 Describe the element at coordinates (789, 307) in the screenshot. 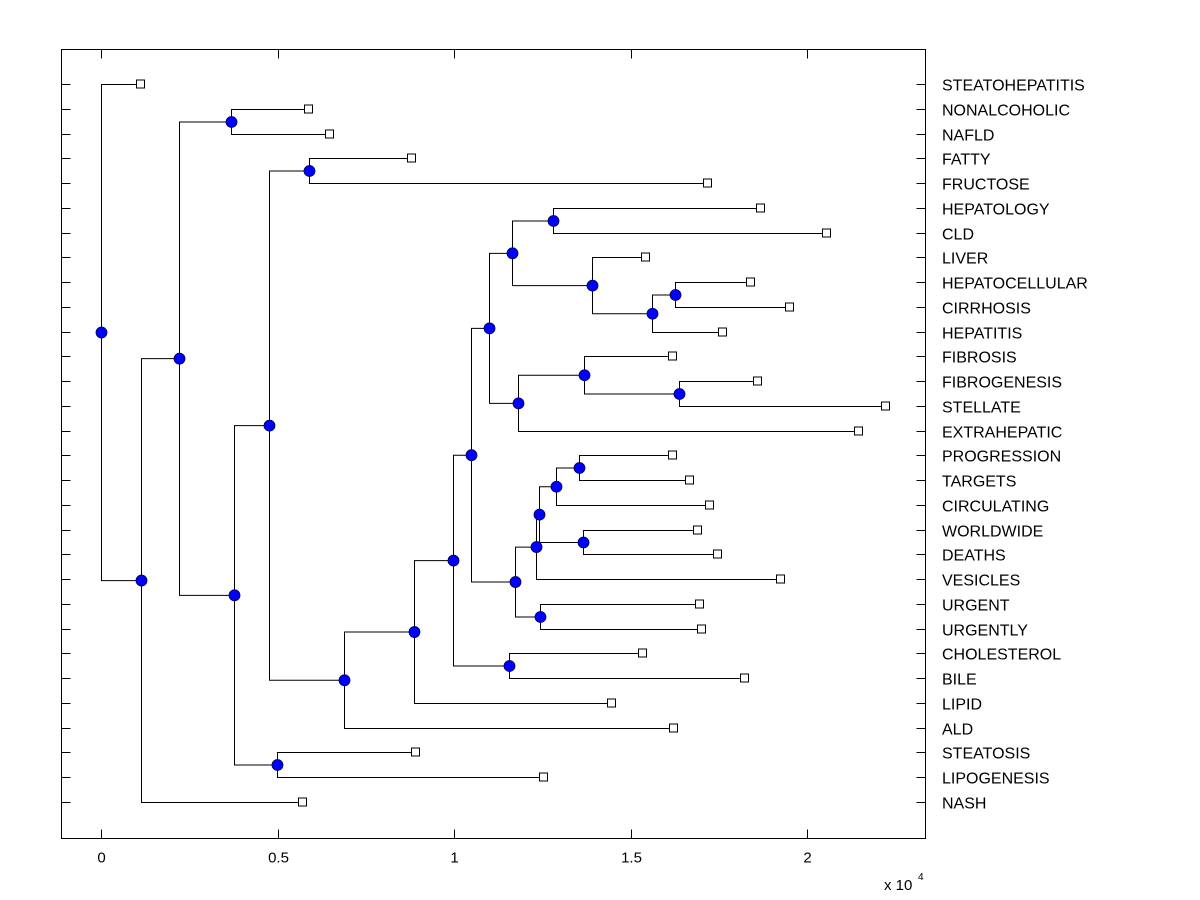

I see `leaf-marker-cirrhosis` at that location.